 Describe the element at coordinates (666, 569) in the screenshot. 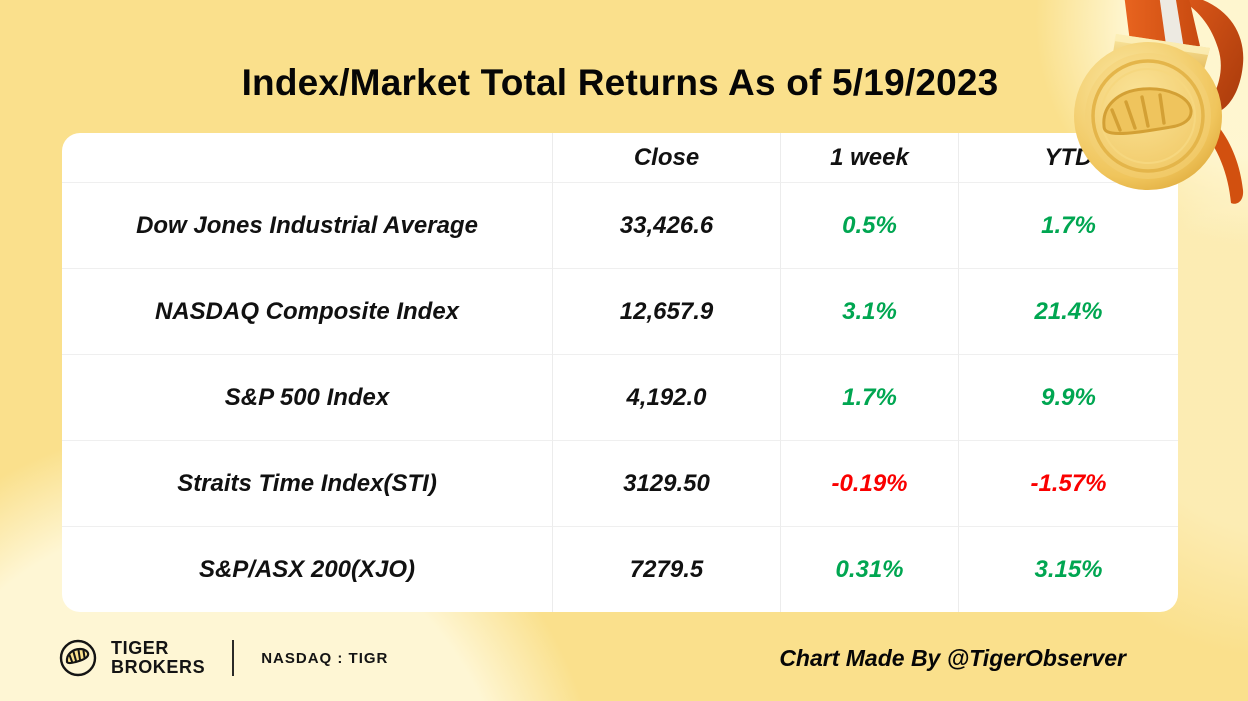

I see `row-close: 7279.5` at that location.